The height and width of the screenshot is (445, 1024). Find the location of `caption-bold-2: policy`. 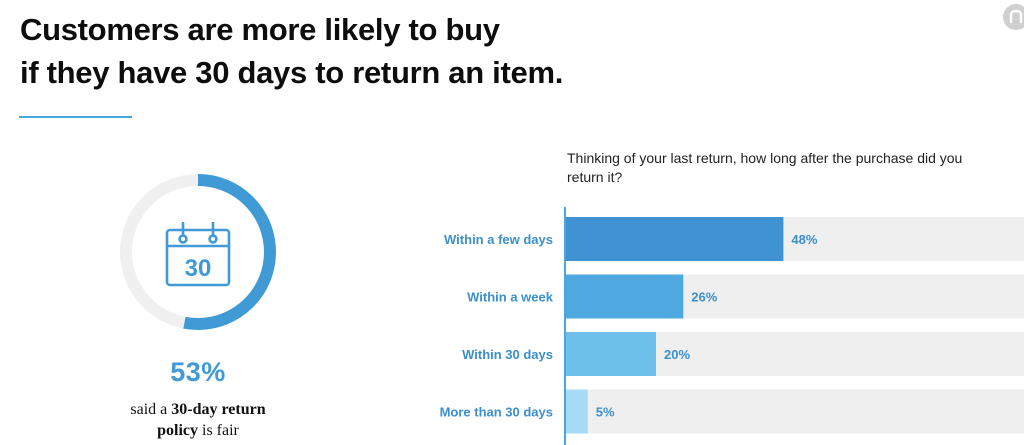

caption-bold-2: policy is located at coordinates (177, 430).